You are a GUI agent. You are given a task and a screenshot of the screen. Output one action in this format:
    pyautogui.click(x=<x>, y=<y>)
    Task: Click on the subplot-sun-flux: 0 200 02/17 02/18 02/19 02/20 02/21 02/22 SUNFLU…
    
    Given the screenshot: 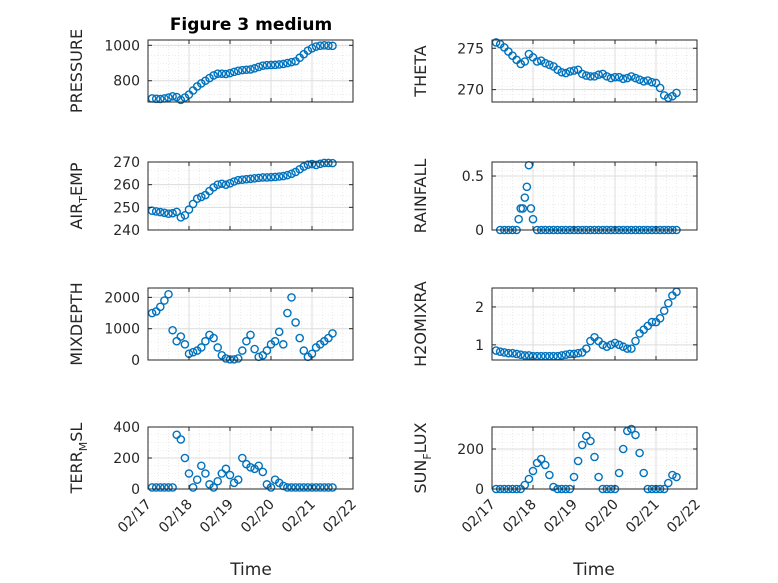 What is the action you would take?
    pyautogui.click(x=557, y=479)
    